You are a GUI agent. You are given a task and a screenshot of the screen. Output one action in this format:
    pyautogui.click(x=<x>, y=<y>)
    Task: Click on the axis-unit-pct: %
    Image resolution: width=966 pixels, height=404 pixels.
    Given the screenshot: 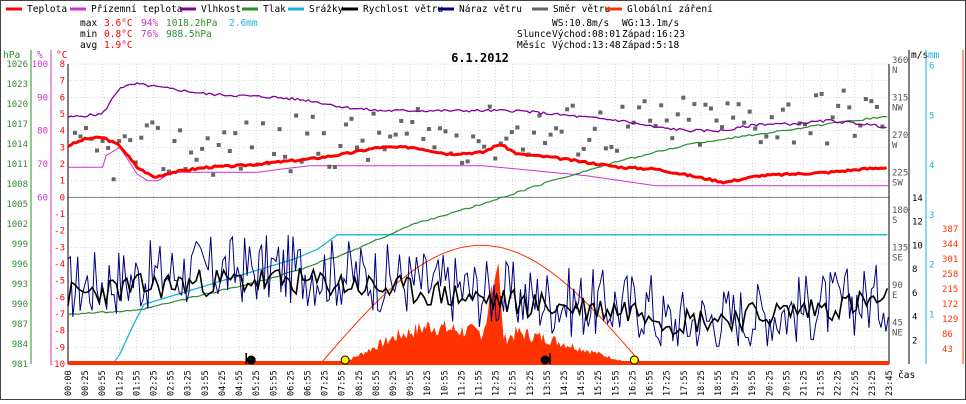 What is the action you would take?
    pyautogui.click(x=40, y=55)
    